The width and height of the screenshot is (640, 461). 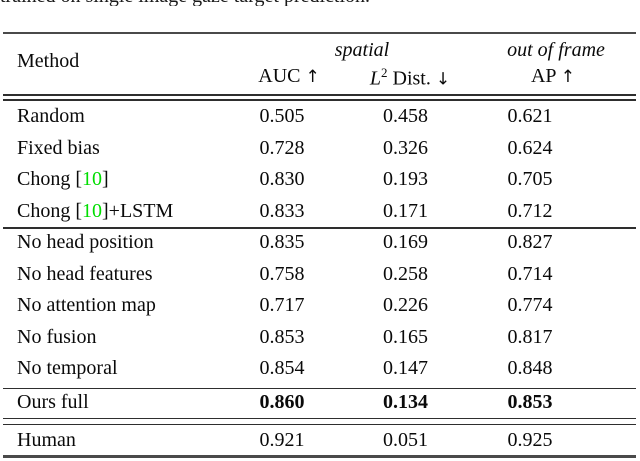 What do you see at coordinates (405, 242) in the screenshot?
I see `l2-cell: 0.169` at bounding box center [405, 242].